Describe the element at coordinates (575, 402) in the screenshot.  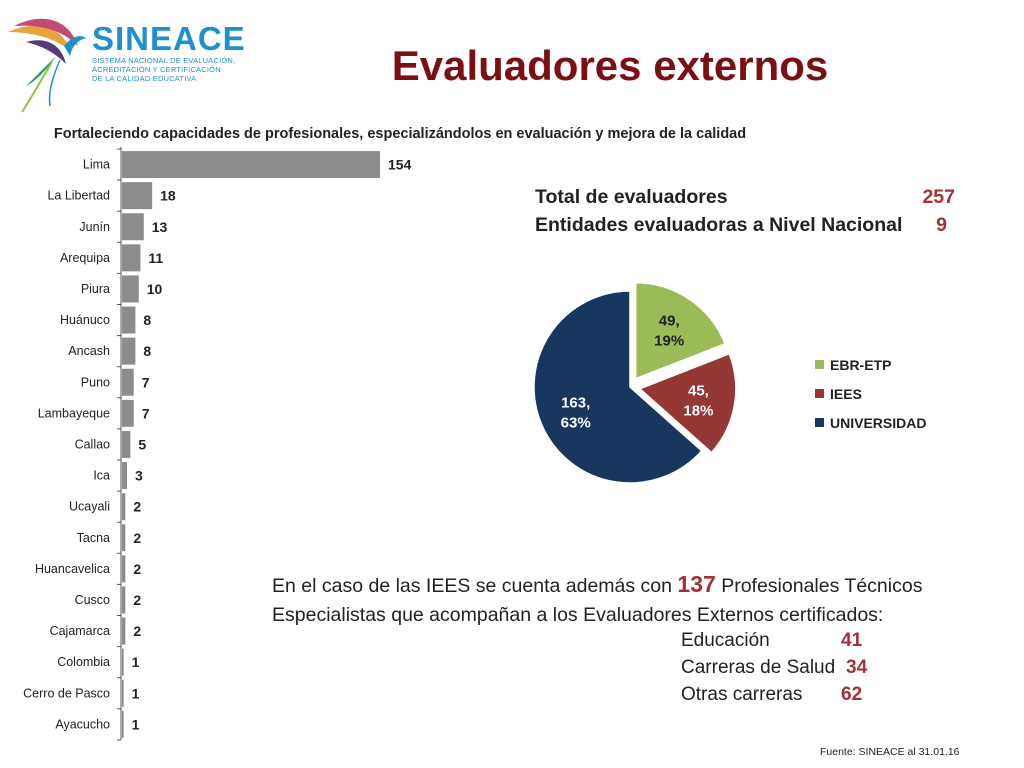
I see `pie-value-label: 163,` at that location.